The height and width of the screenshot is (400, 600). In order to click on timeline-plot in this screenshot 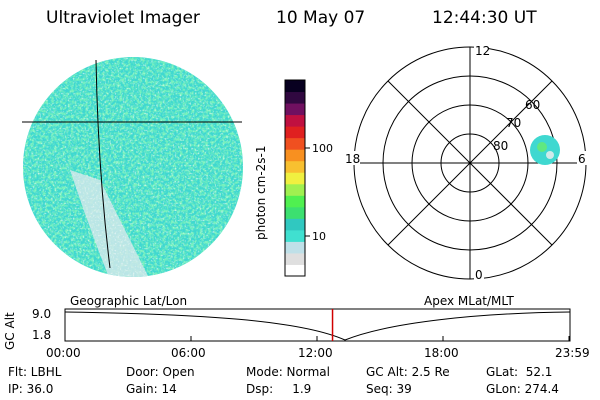, I will do `click(317, 325)`.